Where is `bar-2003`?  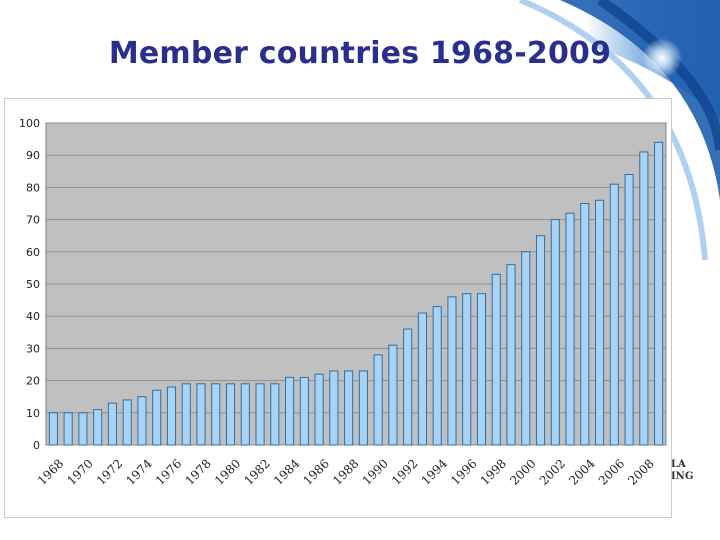 bar-2003 is located at coordinates (570, 329).